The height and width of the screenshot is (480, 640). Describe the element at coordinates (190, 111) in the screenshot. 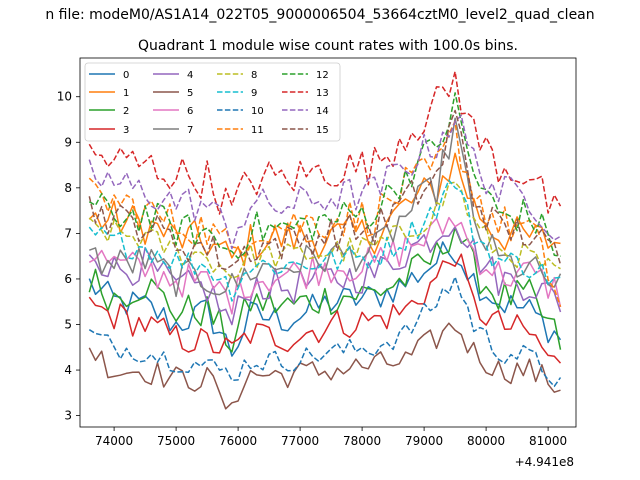

I see `legend-label-6: 6` at that location.